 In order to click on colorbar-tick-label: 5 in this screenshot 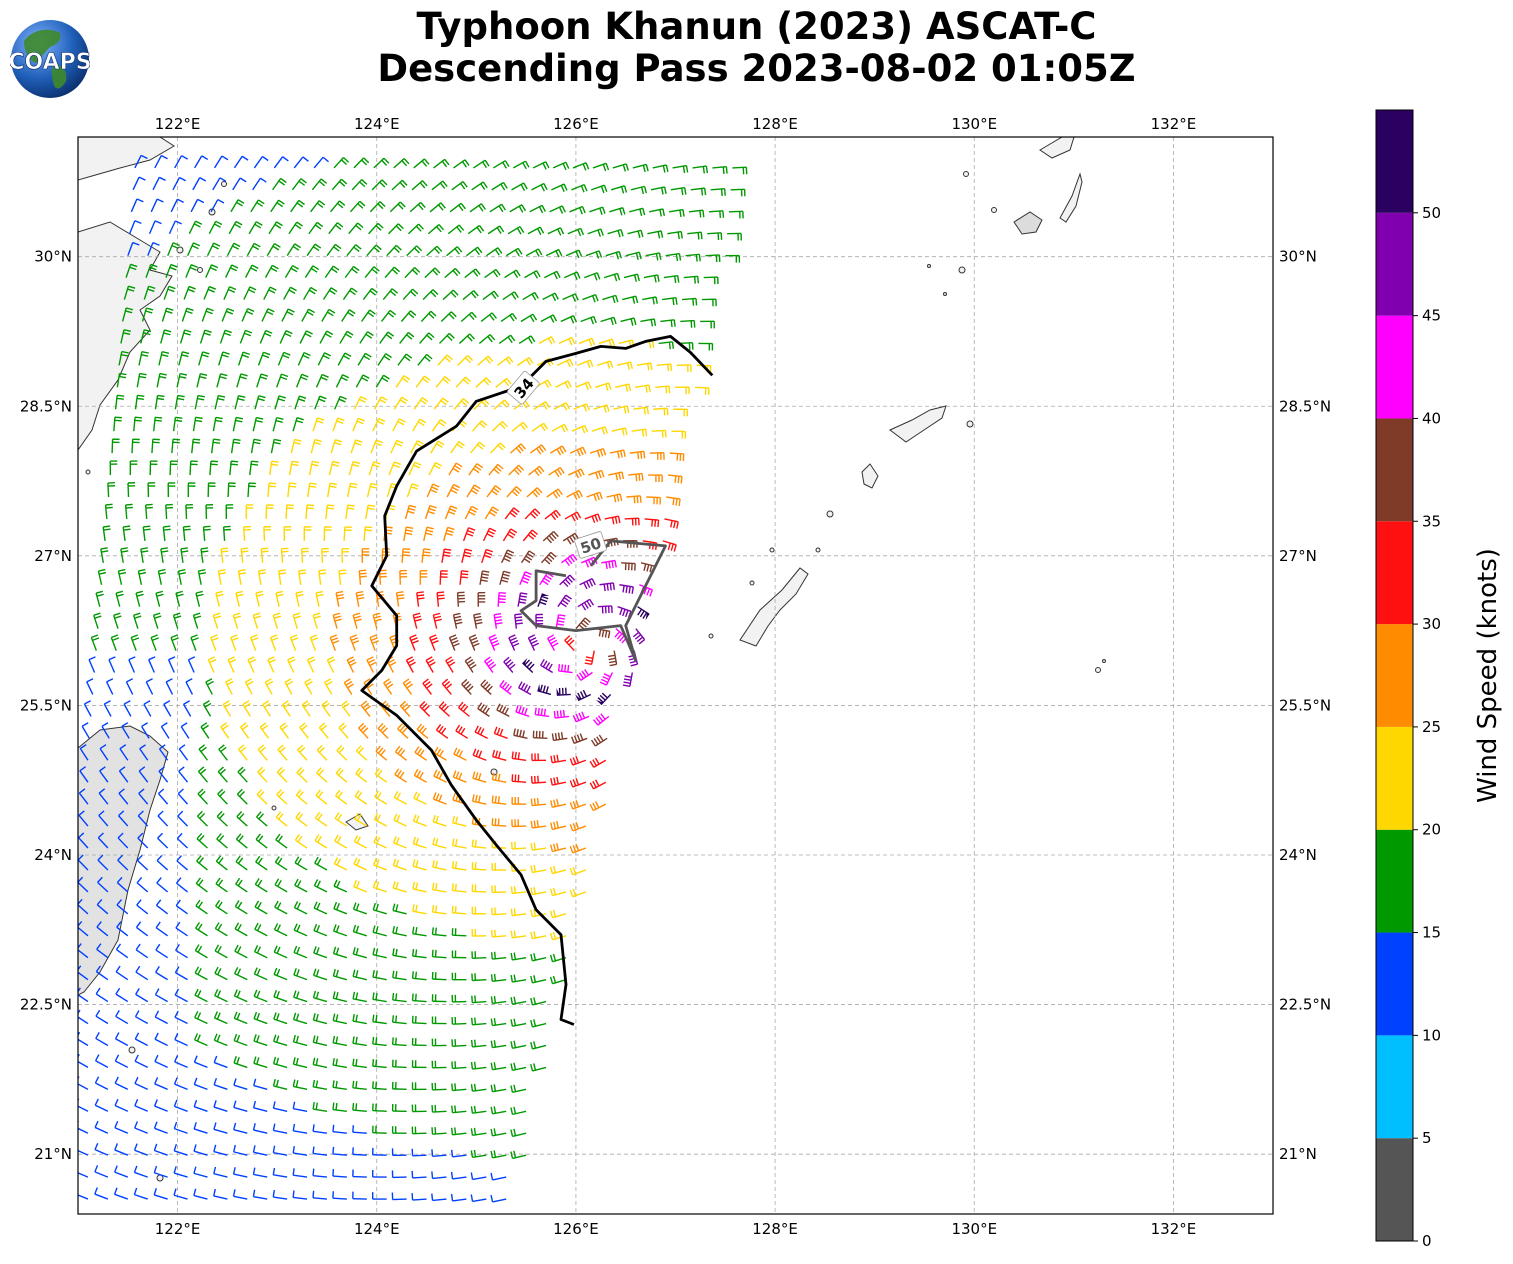, I will do `click(1427, 1138)`.